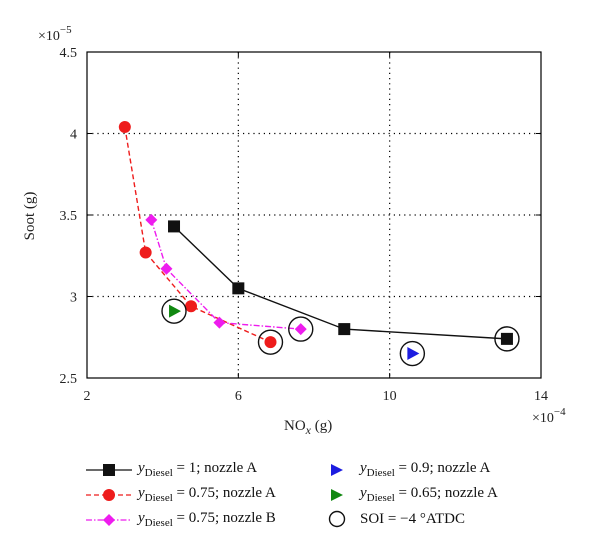  Describe the element at coordinates (549, 416) in the screenshot. I see `x-exponent-label: ×10⁻⁴` at that location.